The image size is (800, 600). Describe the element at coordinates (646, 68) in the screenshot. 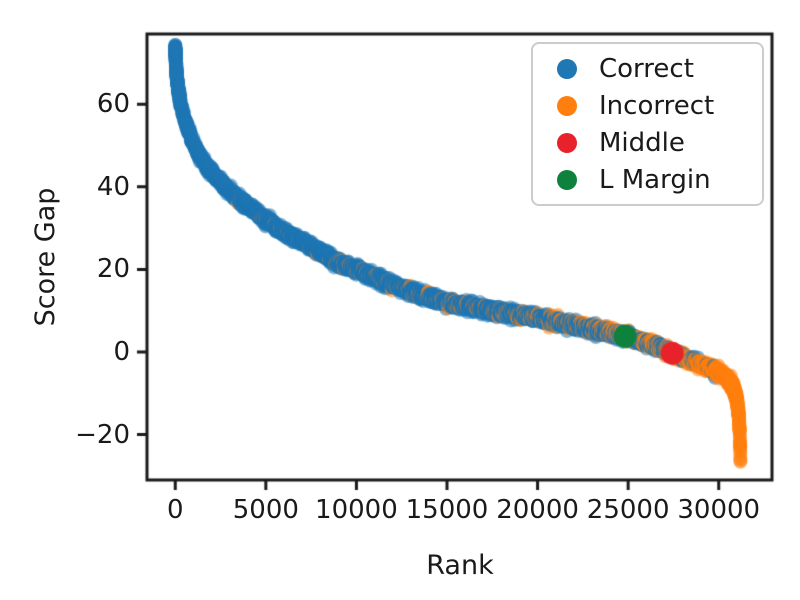

I see `legend-item-label: Correct` at that location.